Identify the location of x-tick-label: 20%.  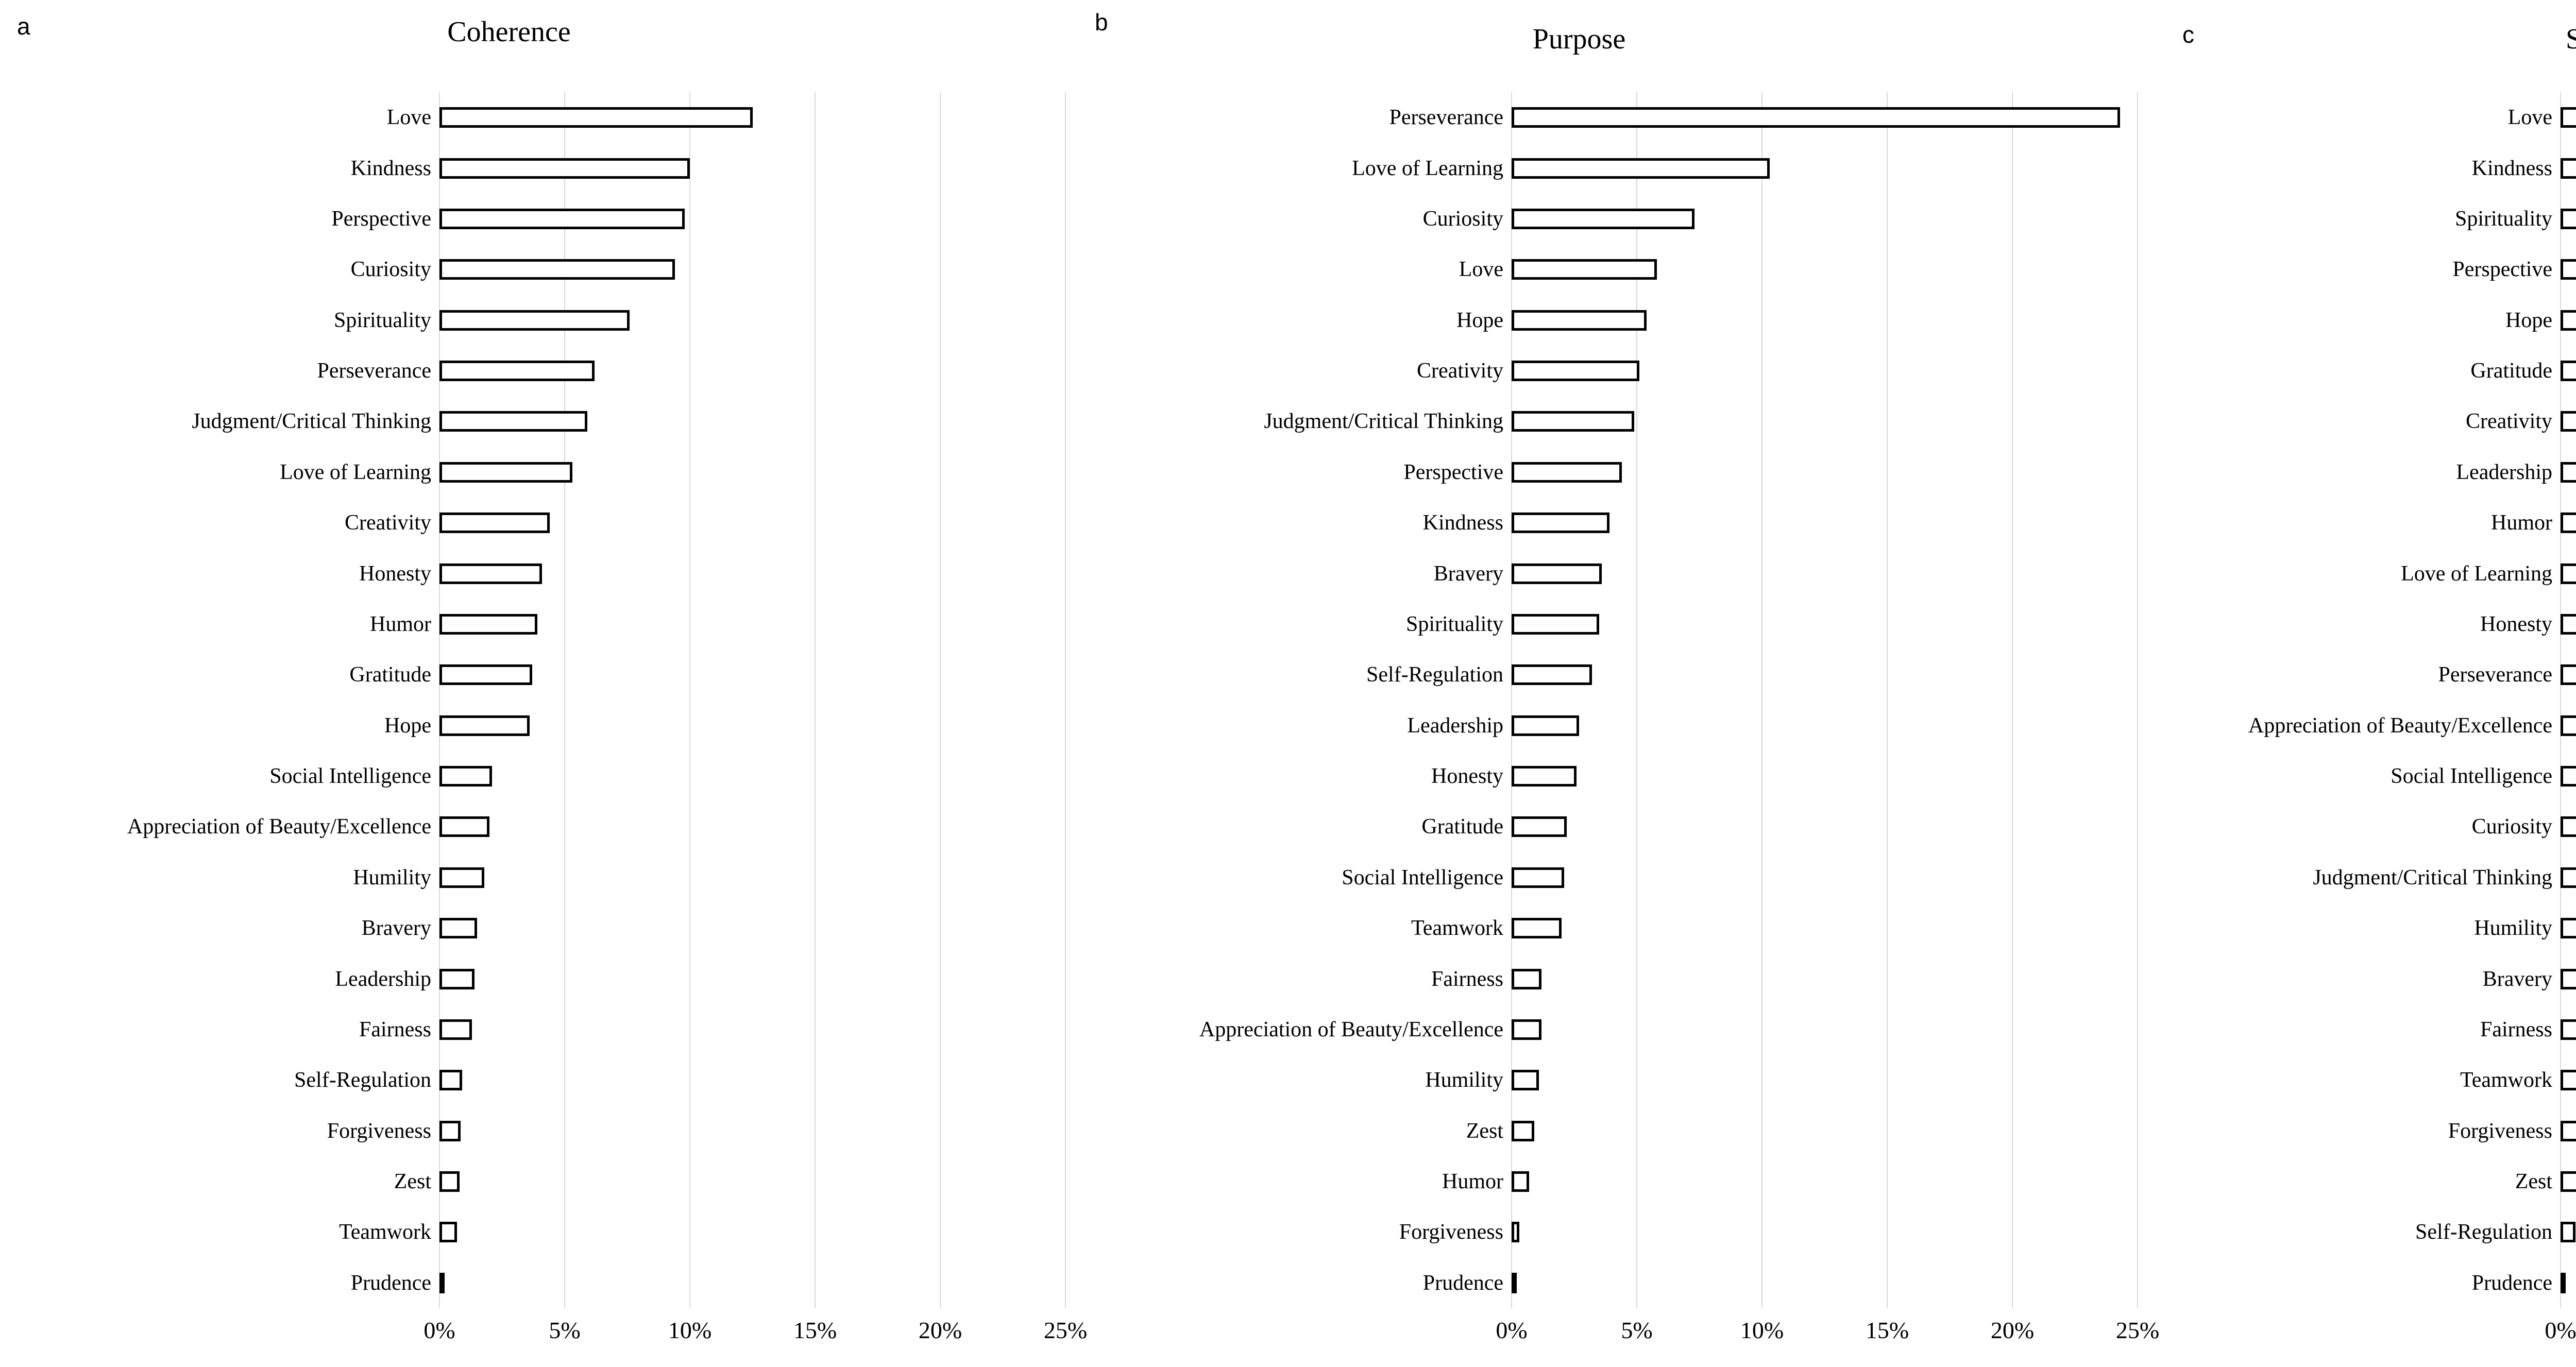
(2012, 1330).